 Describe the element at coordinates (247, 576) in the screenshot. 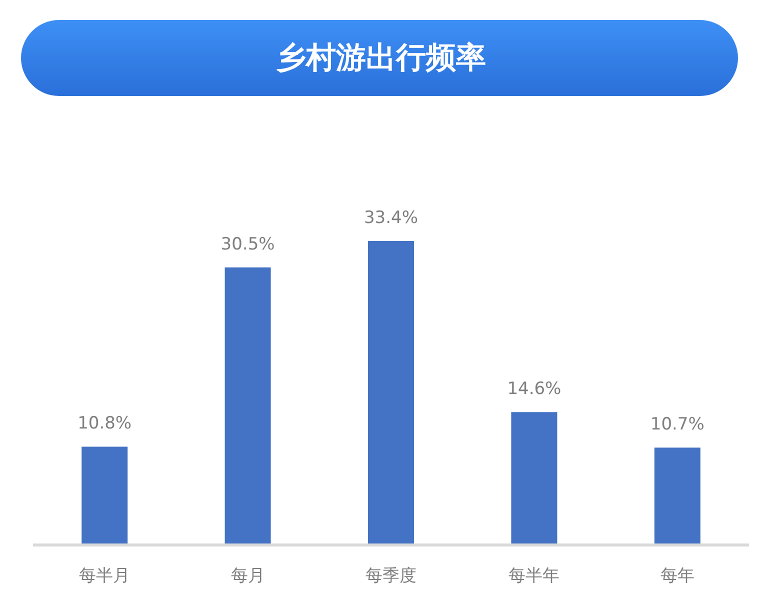

I see `x-tick-label: 每月` at that location.